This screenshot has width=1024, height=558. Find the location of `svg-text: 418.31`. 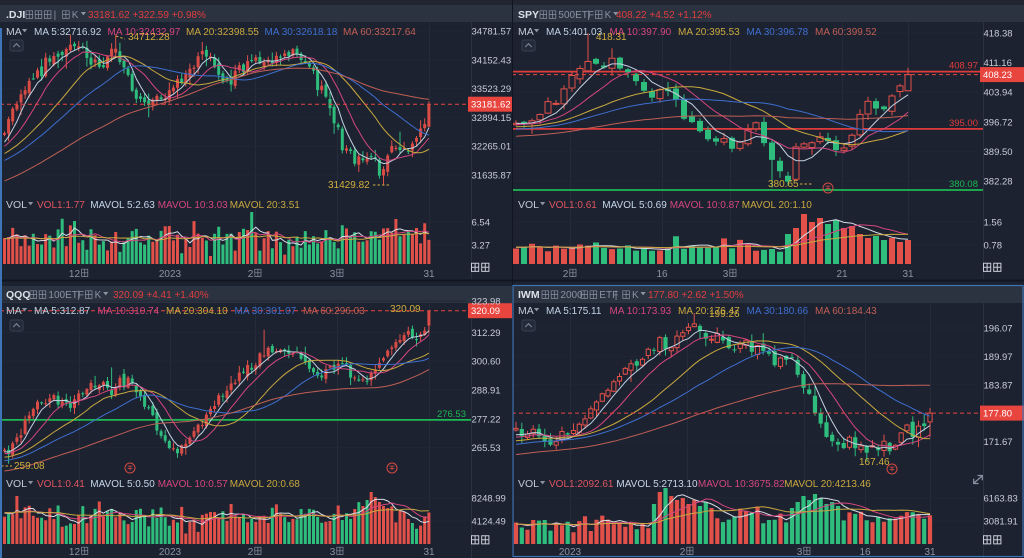

svg-text: 418.31 is located at coordinates (611, 37).